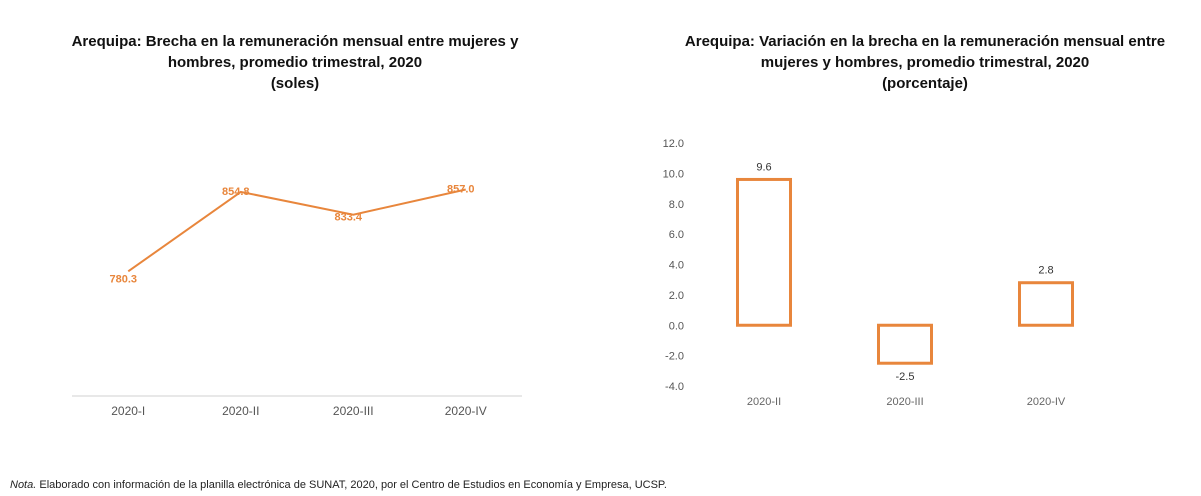 This screenshot has width=1201, height=496. Describe the element at coordinates (905, 377) in the screenshot. I see `bar-data-label: -2.5` at that location.